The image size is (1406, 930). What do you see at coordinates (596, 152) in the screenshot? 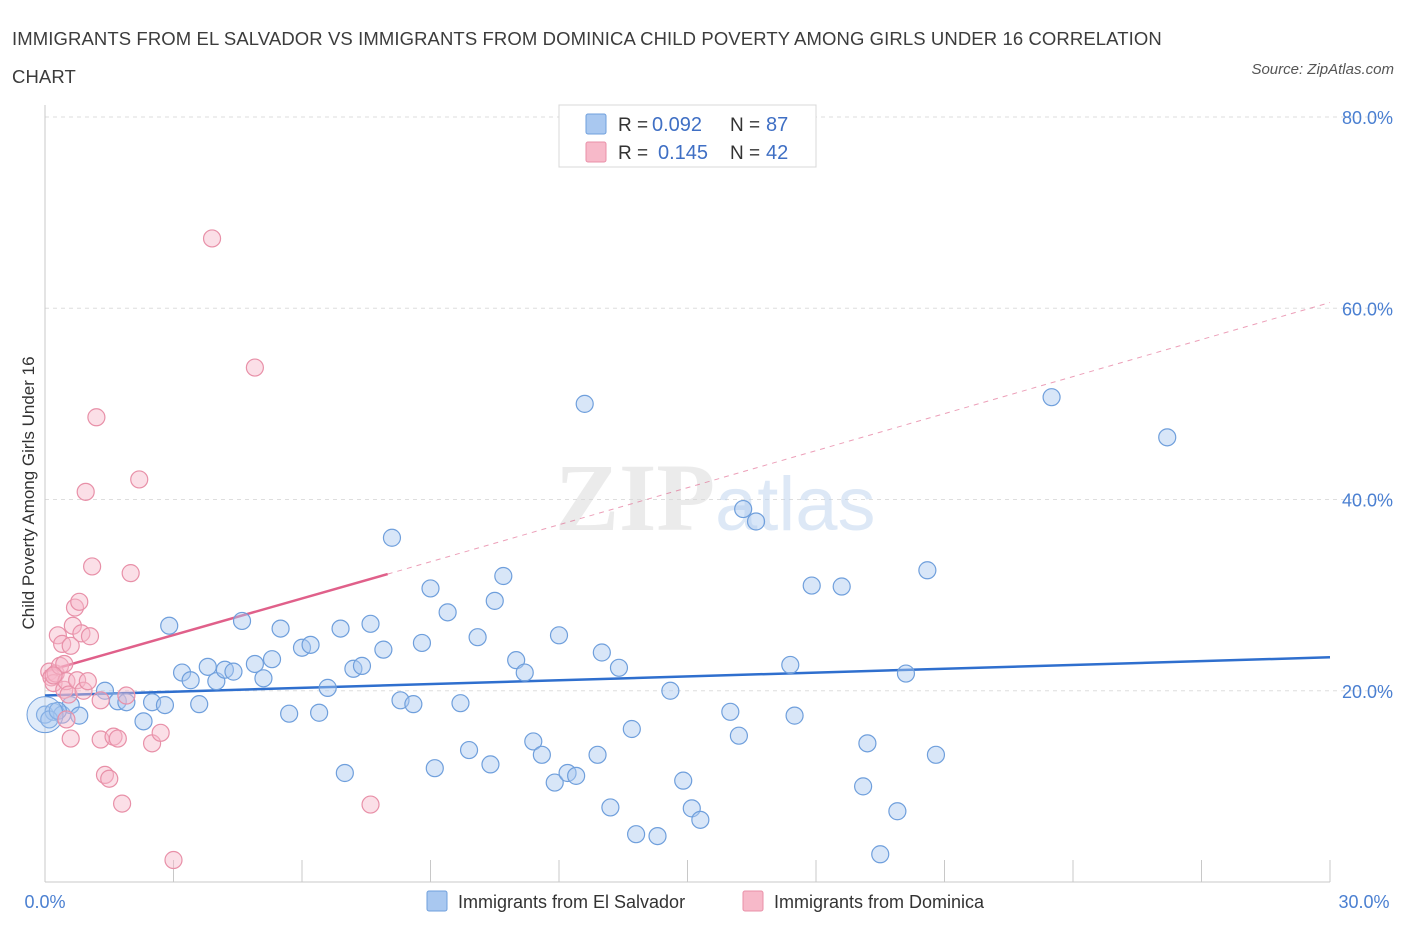
I see `stats-legend-swatch-dominica` at bounding box center [596, 152].